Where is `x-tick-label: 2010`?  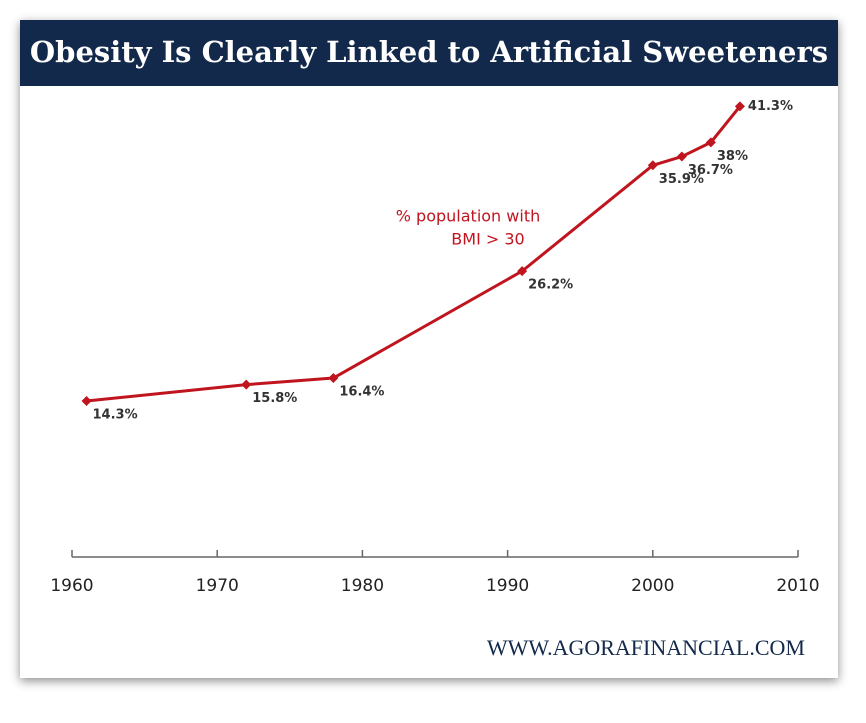
x-tick-label: 2010 is located at coordinates (797, 586).